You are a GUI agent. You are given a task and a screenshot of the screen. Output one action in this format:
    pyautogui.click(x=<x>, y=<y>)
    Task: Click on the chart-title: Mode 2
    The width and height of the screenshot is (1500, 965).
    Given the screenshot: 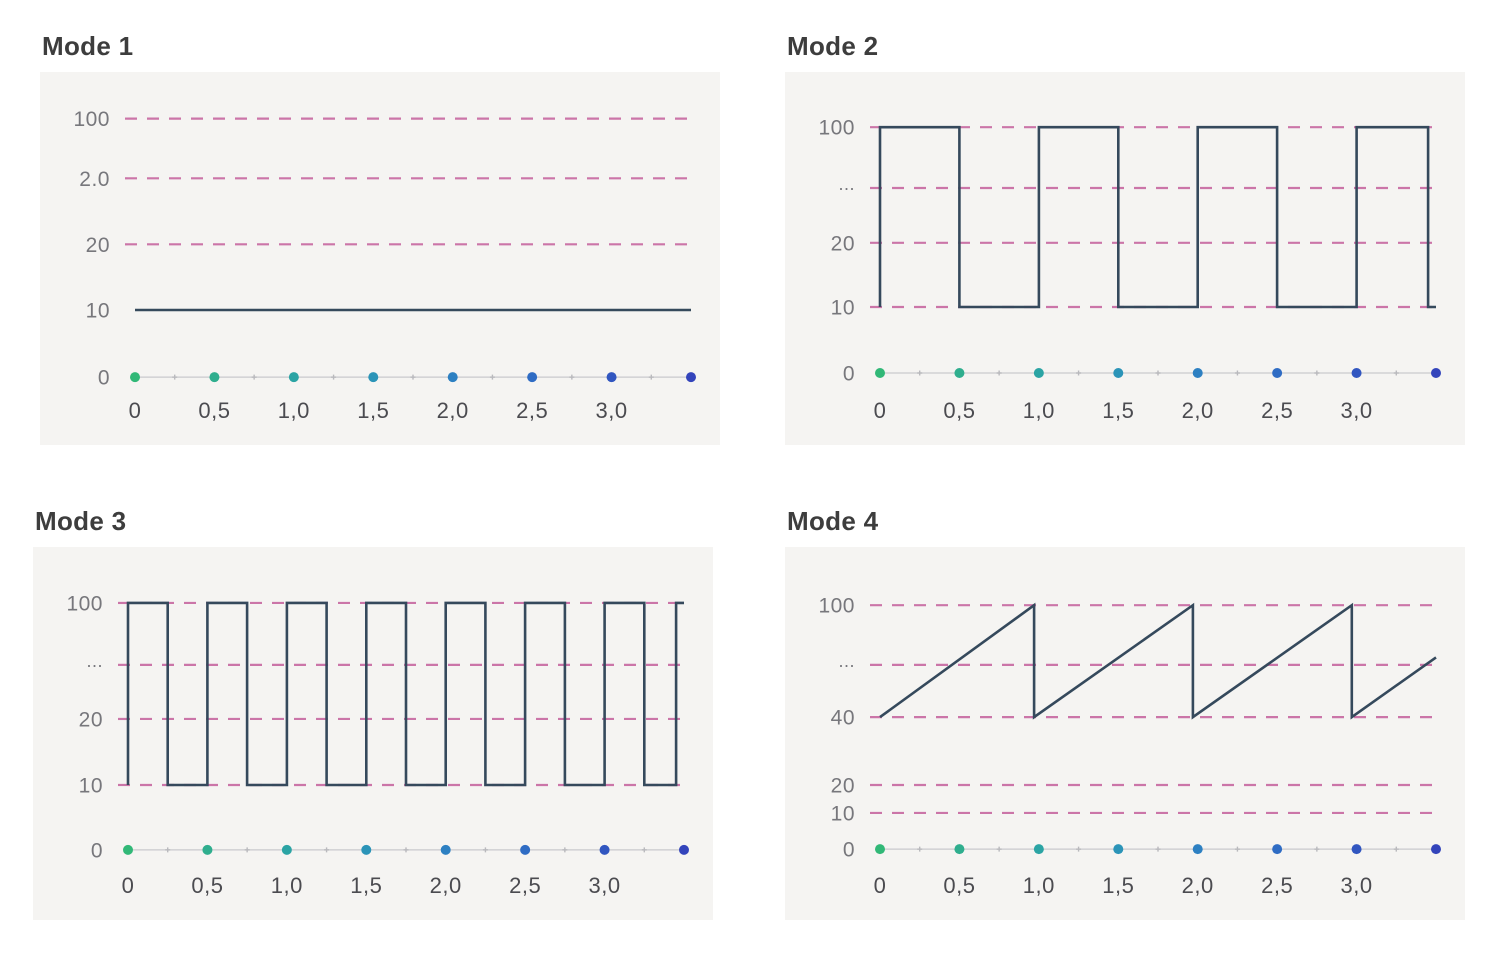 What is the action you would take?
    pyautogui.click(x=833, y=46)
    